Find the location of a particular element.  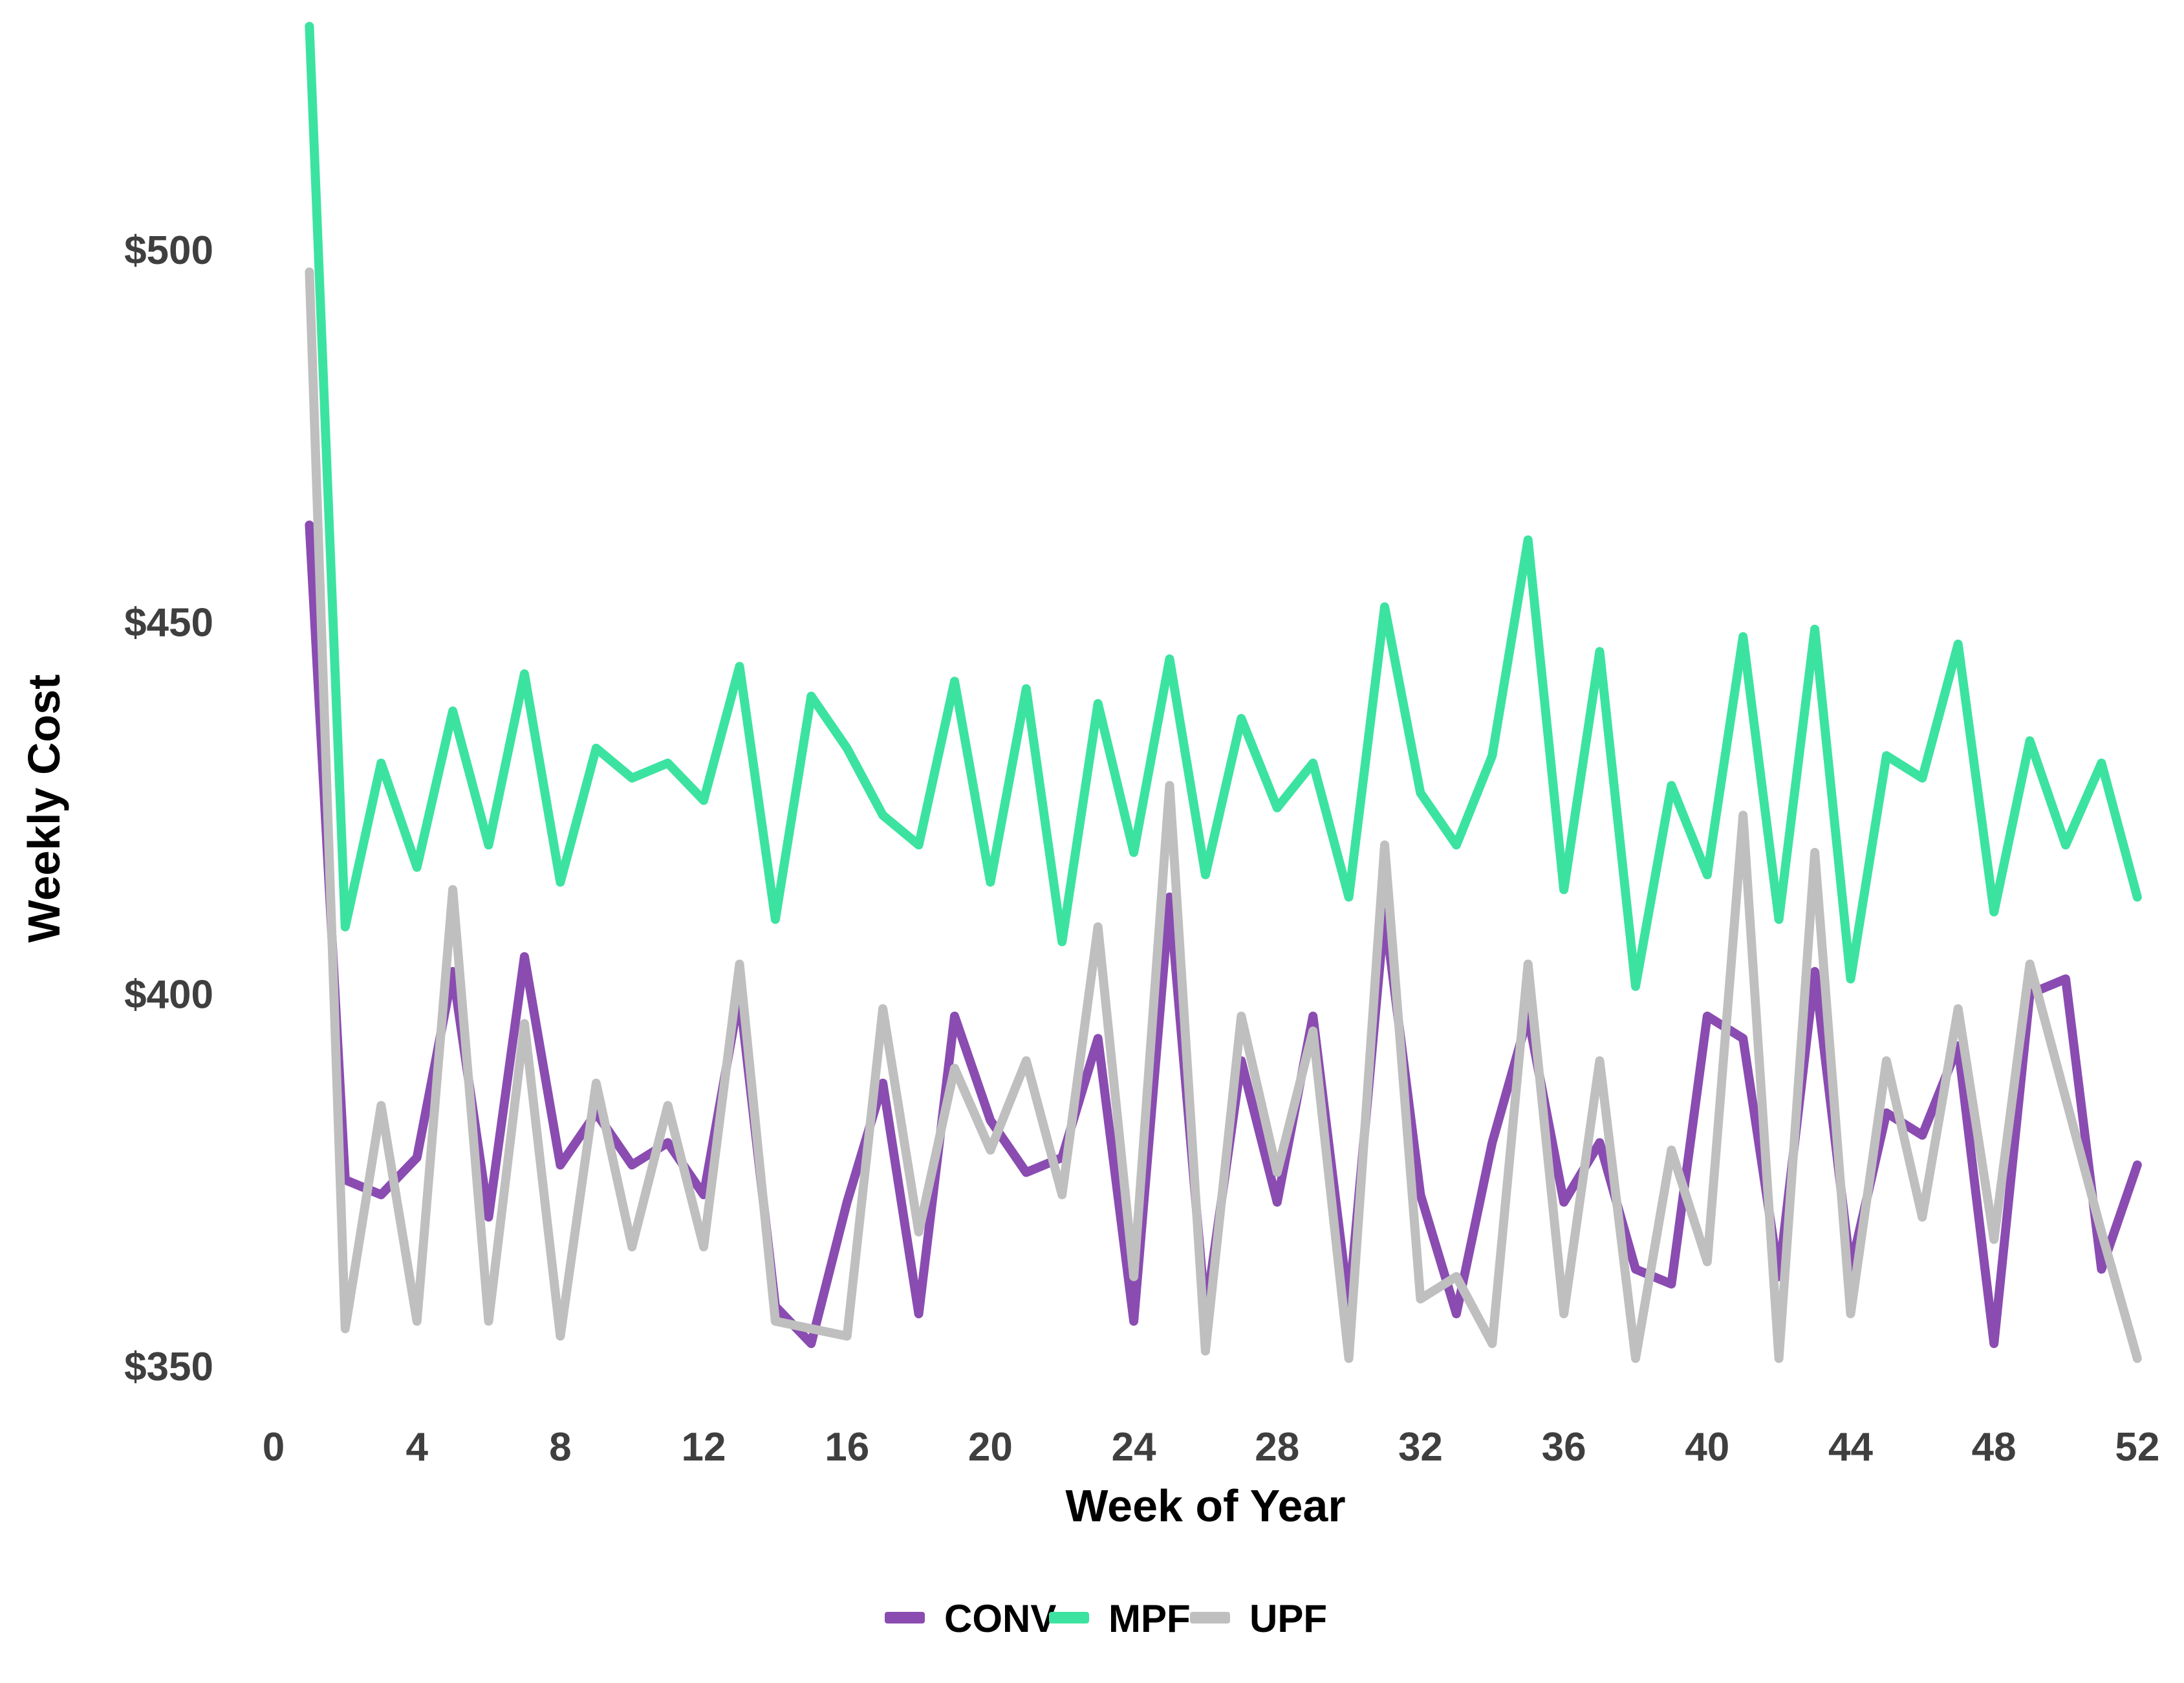

legend: CONV MPF UPF is located at coordinates (1106, 1618).